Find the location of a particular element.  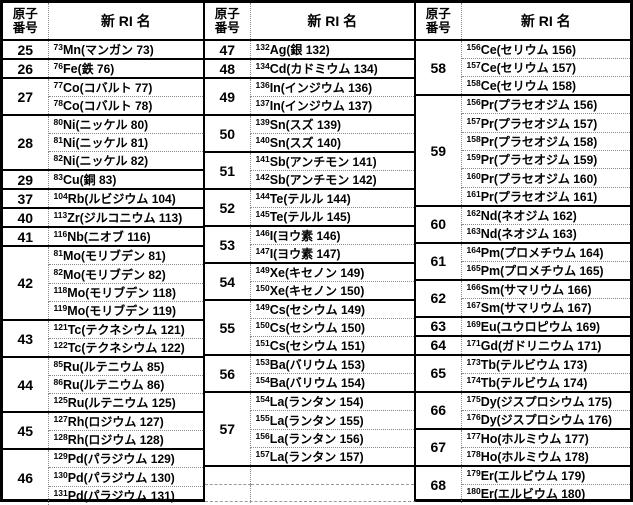

isotope-label: スズ 140 is located at coordinates (313, 143).